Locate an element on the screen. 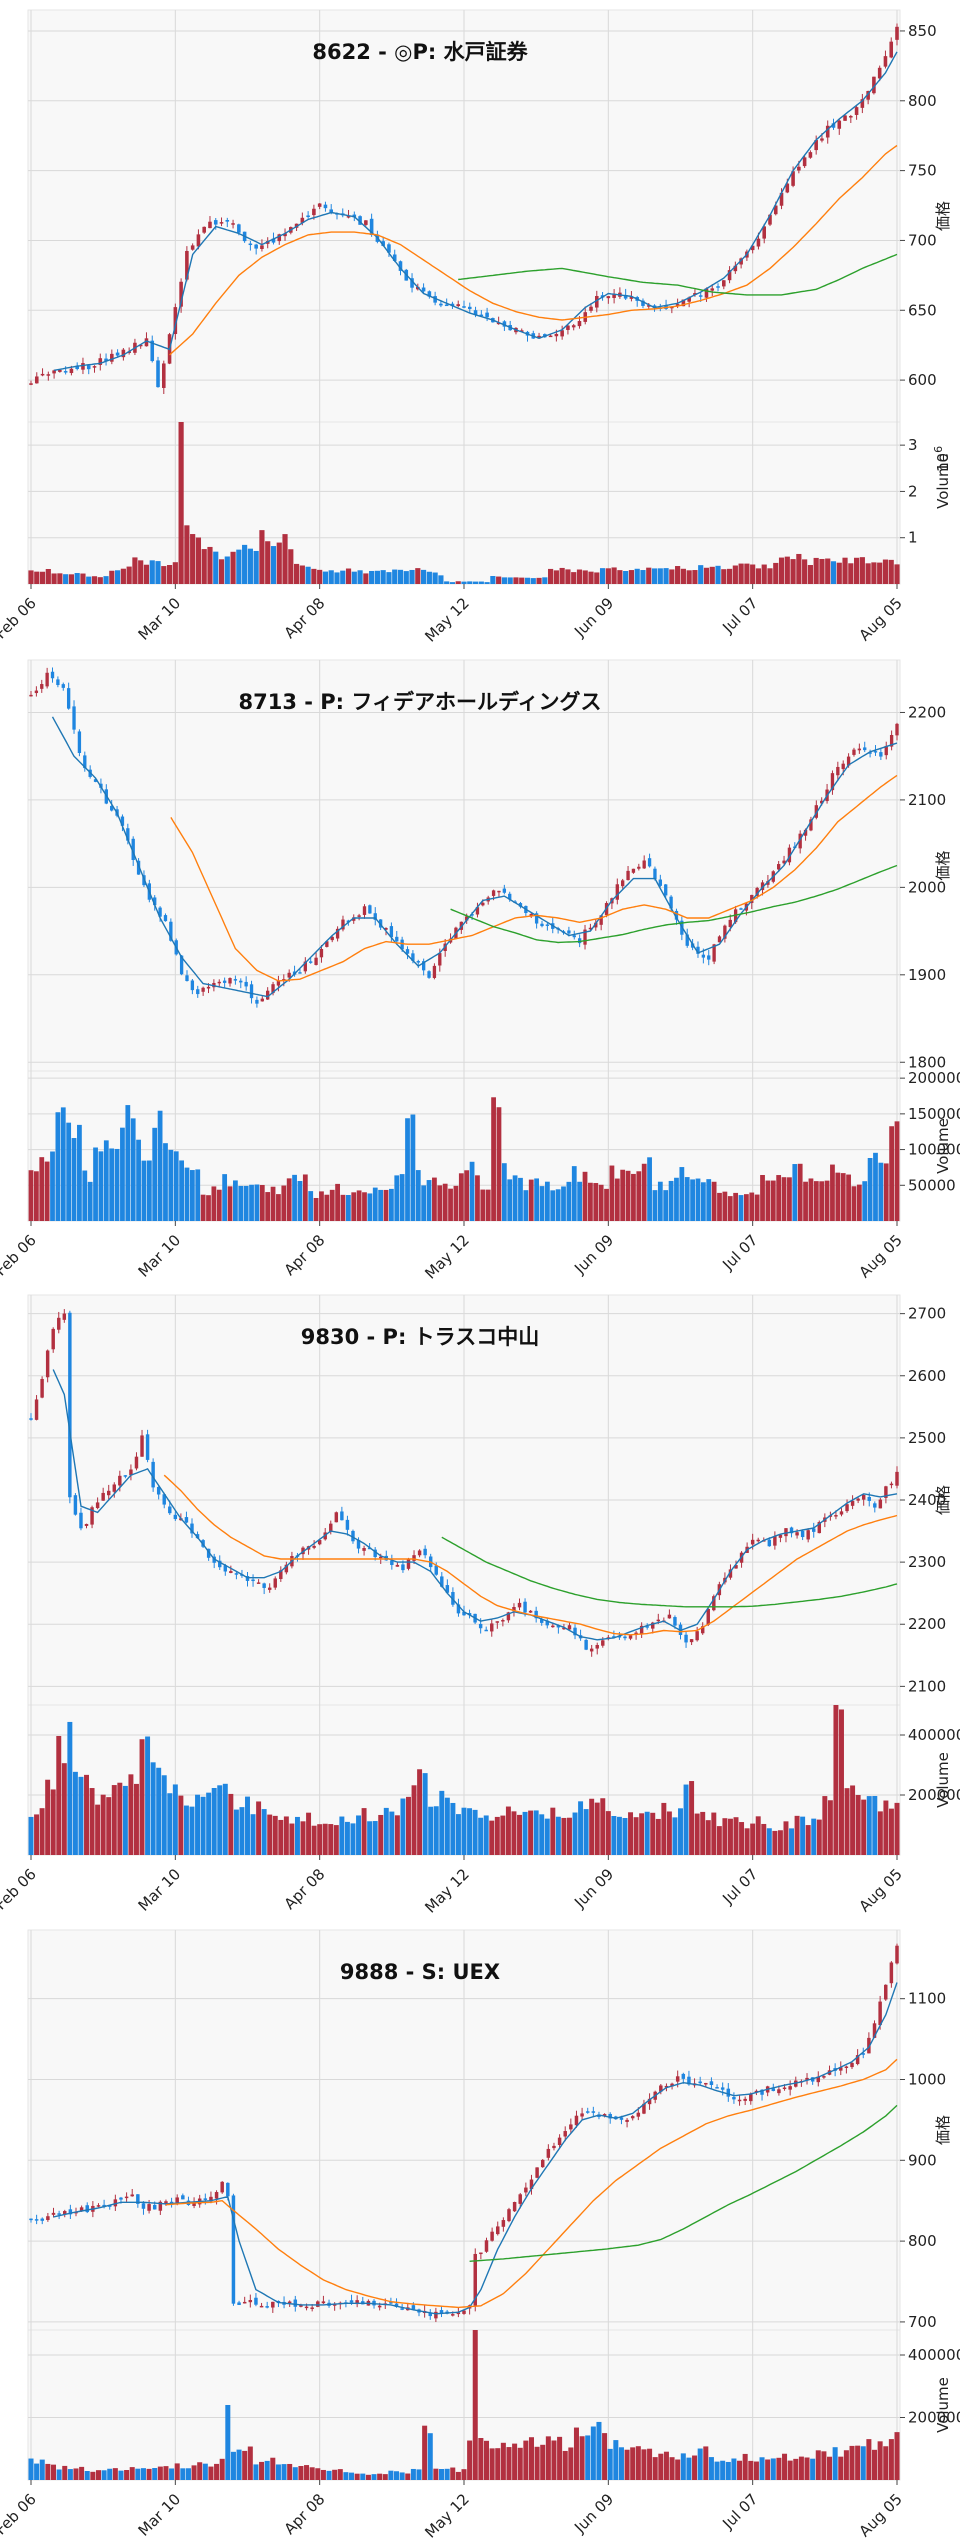 Image resolution: width=960 pixels, height=2542 pixels. date-tick-label: May 12 is located at coordinates (447, 1257).